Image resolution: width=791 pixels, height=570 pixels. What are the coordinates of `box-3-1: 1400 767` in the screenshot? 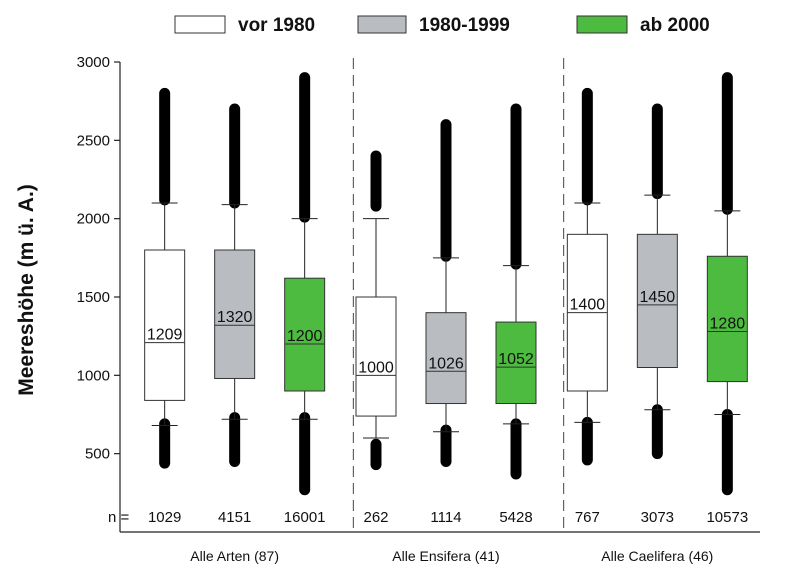 It's located at (587, 306).